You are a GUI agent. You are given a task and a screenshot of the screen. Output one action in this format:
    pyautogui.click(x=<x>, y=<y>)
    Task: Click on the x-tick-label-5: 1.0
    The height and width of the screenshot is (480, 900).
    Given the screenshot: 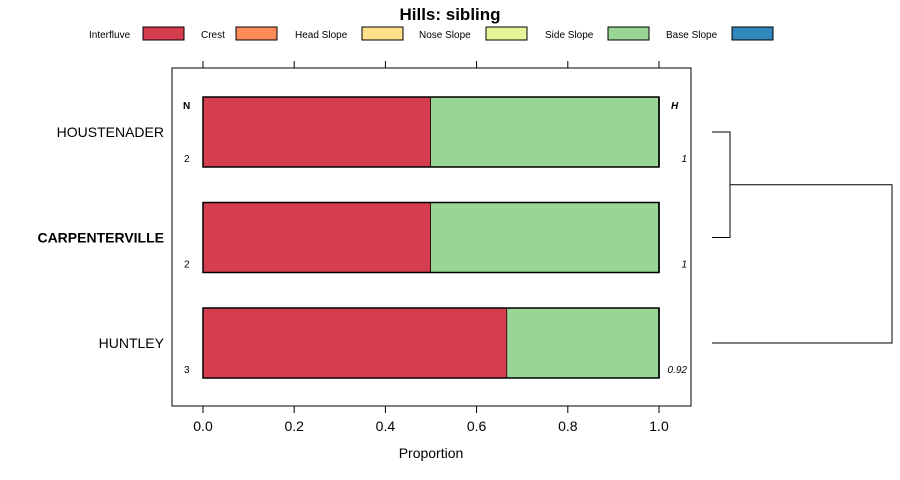 What is the action you would take?
    pyautogui.click(x=659, y=426)
    